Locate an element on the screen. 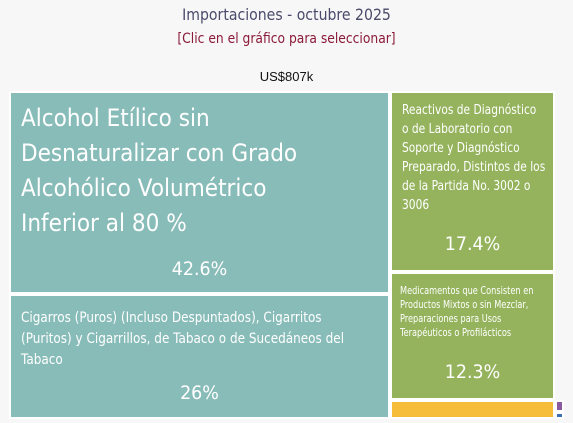  tile-small-purple is located at coordinates (559, 406).